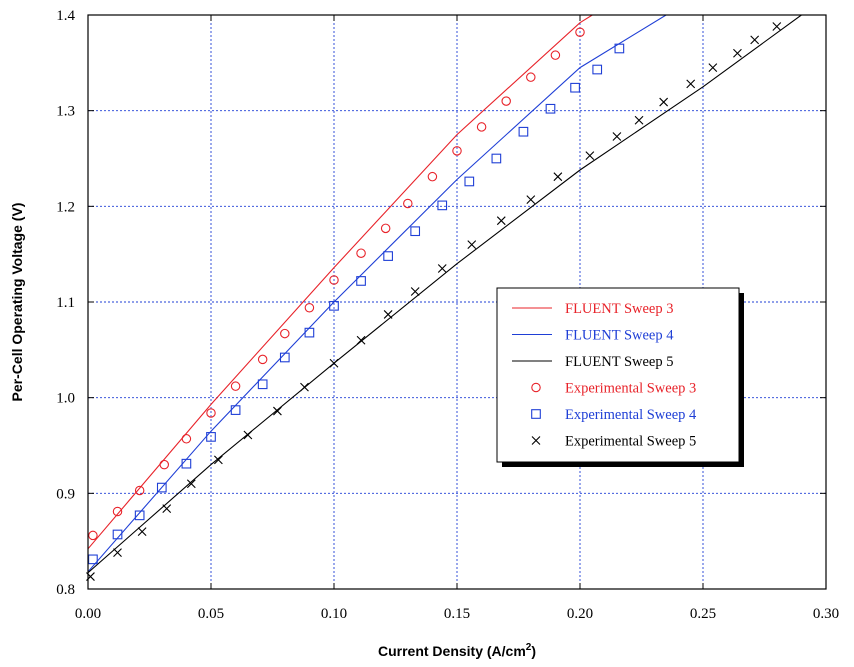  Describe the element at coordinates (65, 494) in the screenshot. I see `y-tick-label: 0.9` at that location.